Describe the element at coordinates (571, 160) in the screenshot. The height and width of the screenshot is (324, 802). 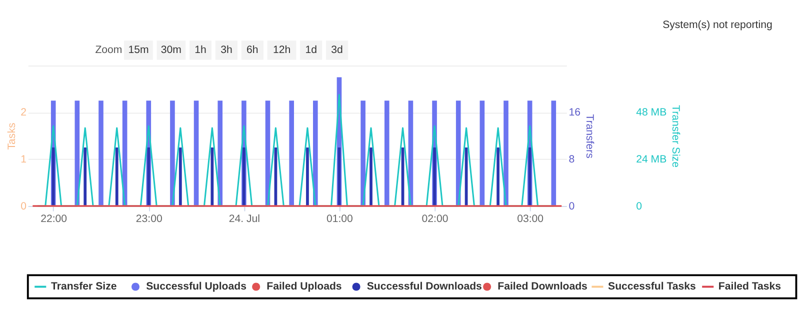
I see `y2-tick-label: 8` at that location.